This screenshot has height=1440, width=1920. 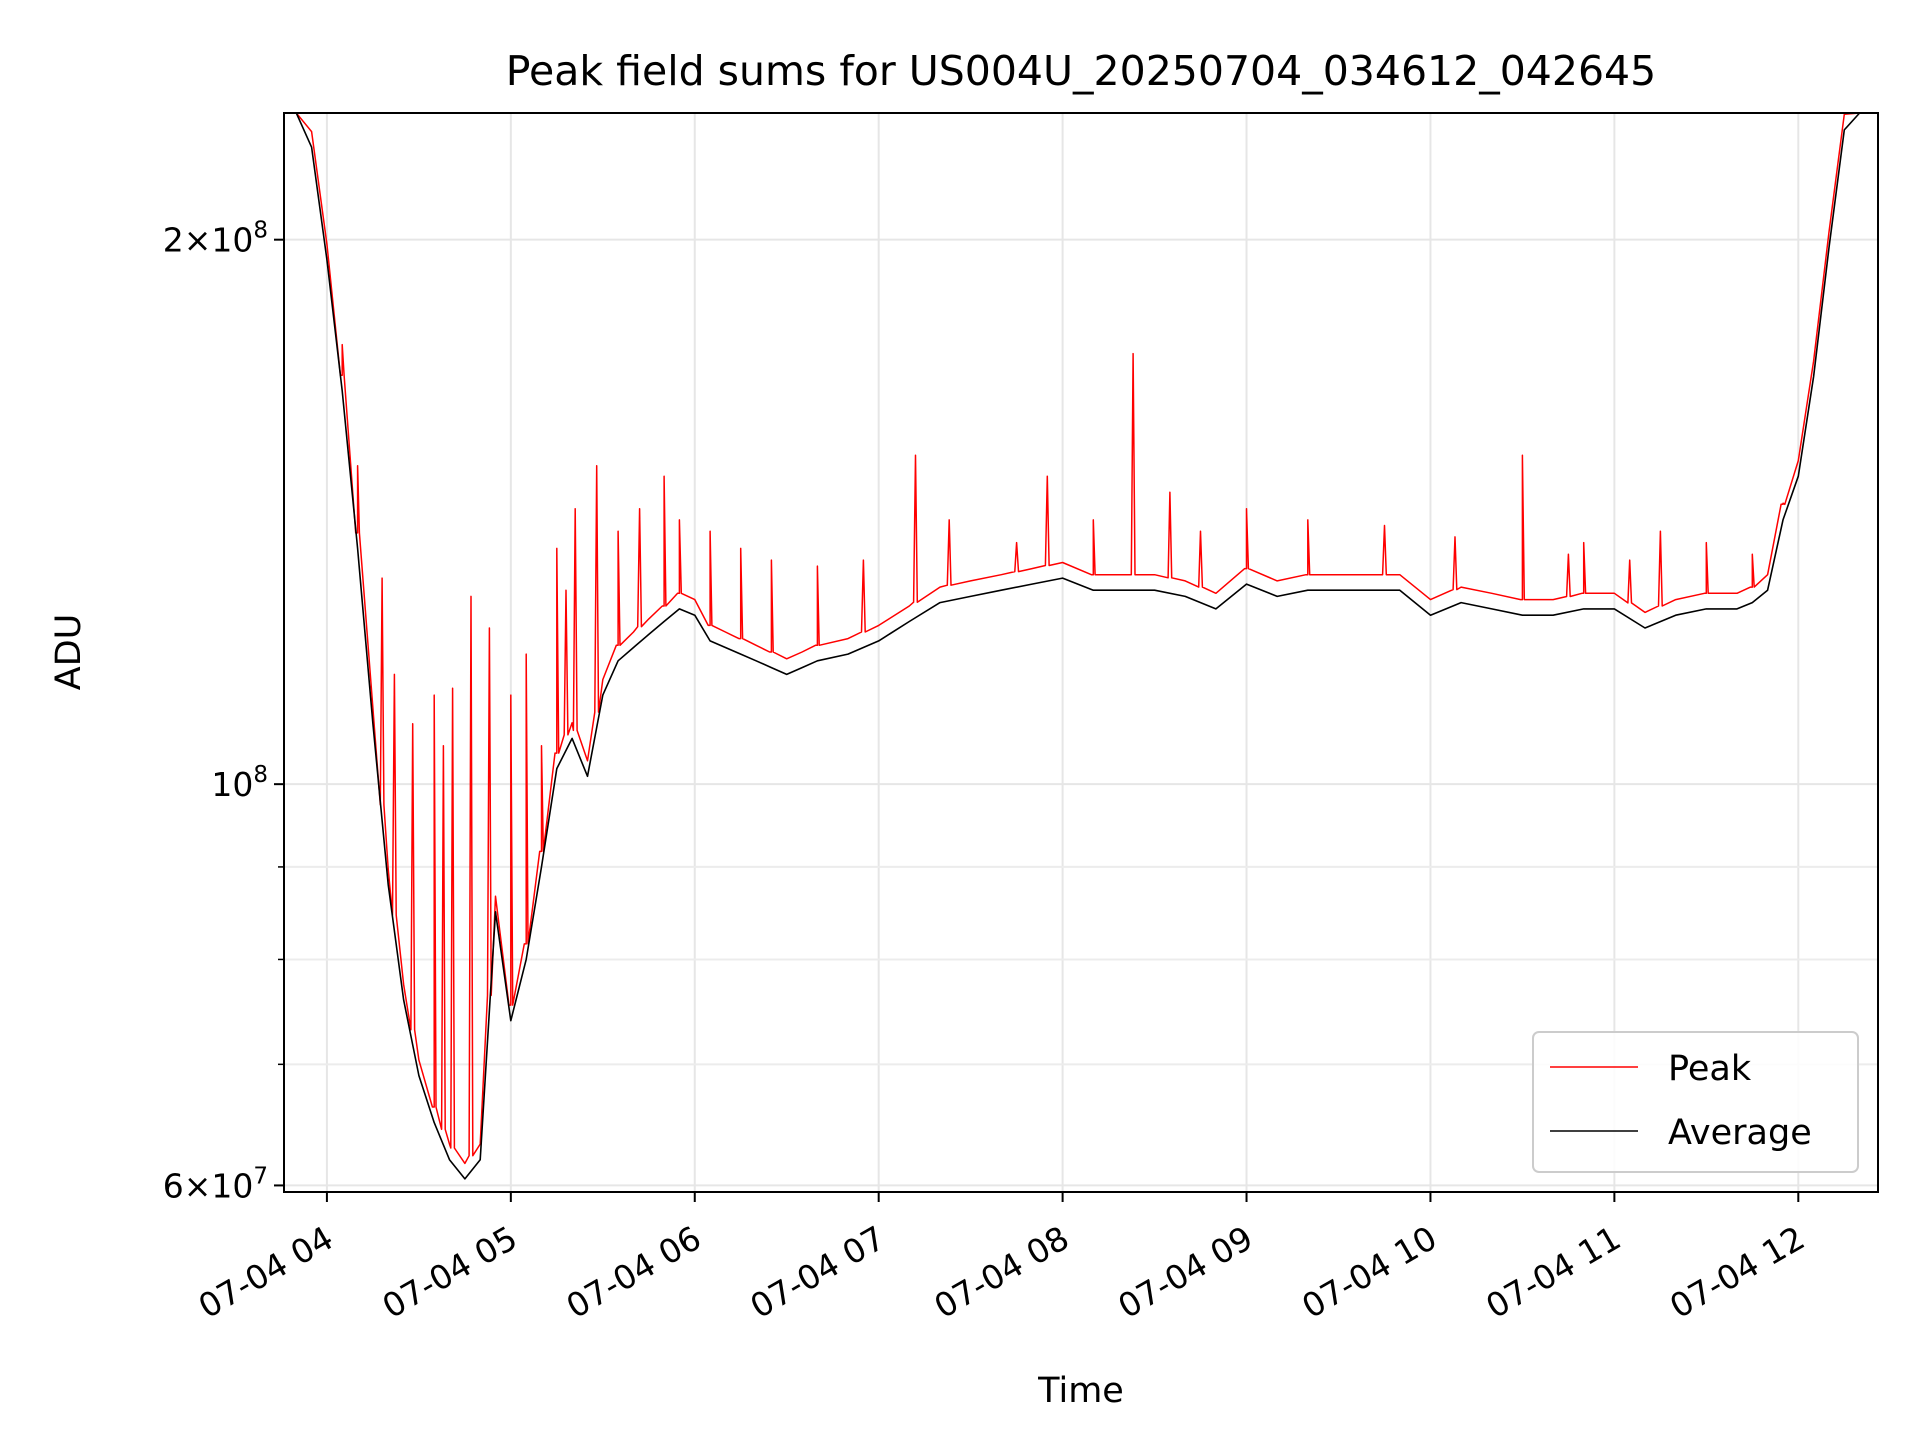 I want to click on legend-peak-label: Peak, so click(x=1710, y=1069).